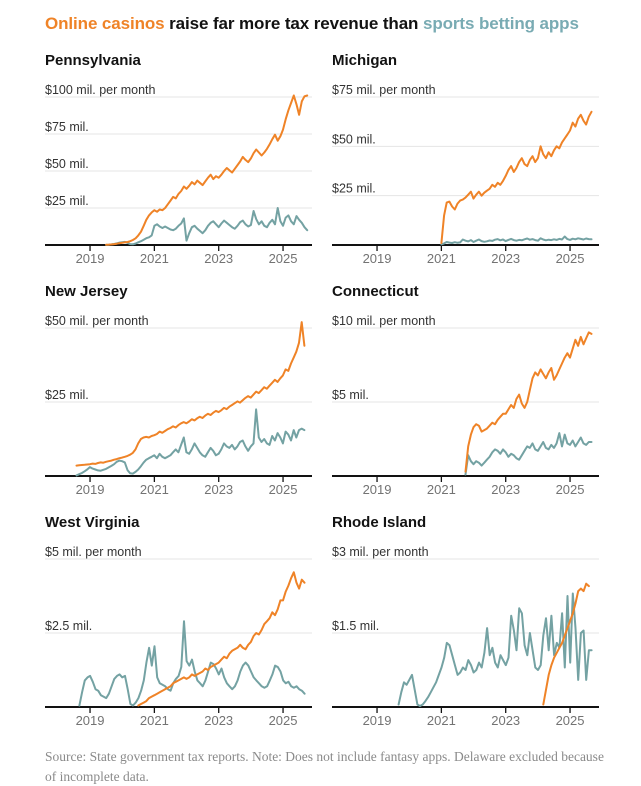 This screenshot has height=786, width=641. What do you see at coordinates (350, 395) in the screenshot?
I see `y-axis-label: $5 mil.` at bounding box center [350, 395].